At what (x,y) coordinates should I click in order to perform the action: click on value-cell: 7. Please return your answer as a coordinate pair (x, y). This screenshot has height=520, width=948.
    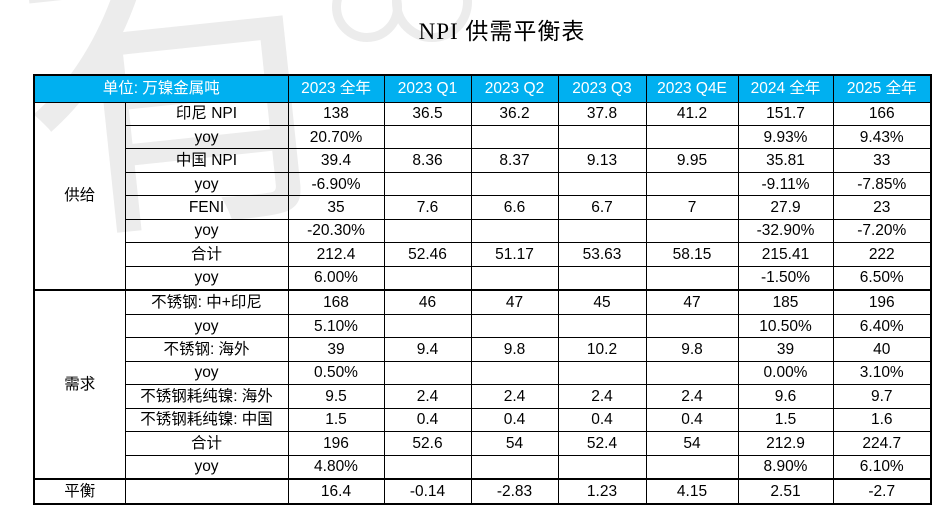
    Looking at the image, I should click on (692, 207).